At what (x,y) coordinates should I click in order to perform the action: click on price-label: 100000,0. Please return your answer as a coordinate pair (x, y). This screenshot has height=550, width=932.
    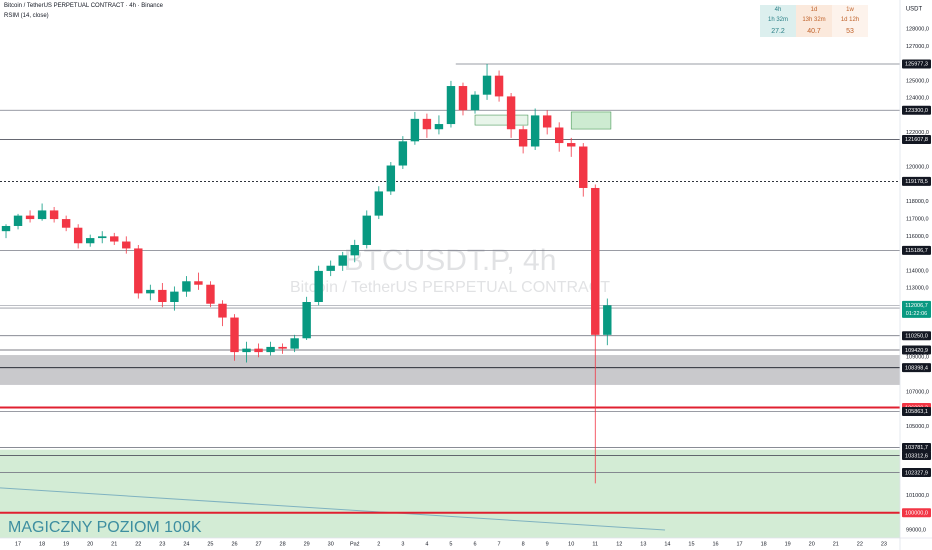
    Looking at the image, I should click on (916, 514).